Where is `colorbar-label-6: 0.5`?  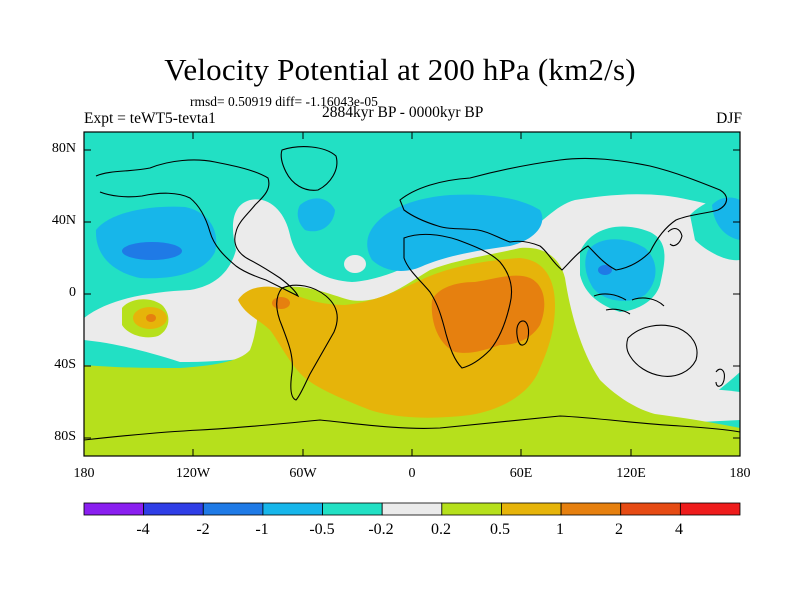
colorbar-label-6: 0.5 is located at coordinates (500, 529).